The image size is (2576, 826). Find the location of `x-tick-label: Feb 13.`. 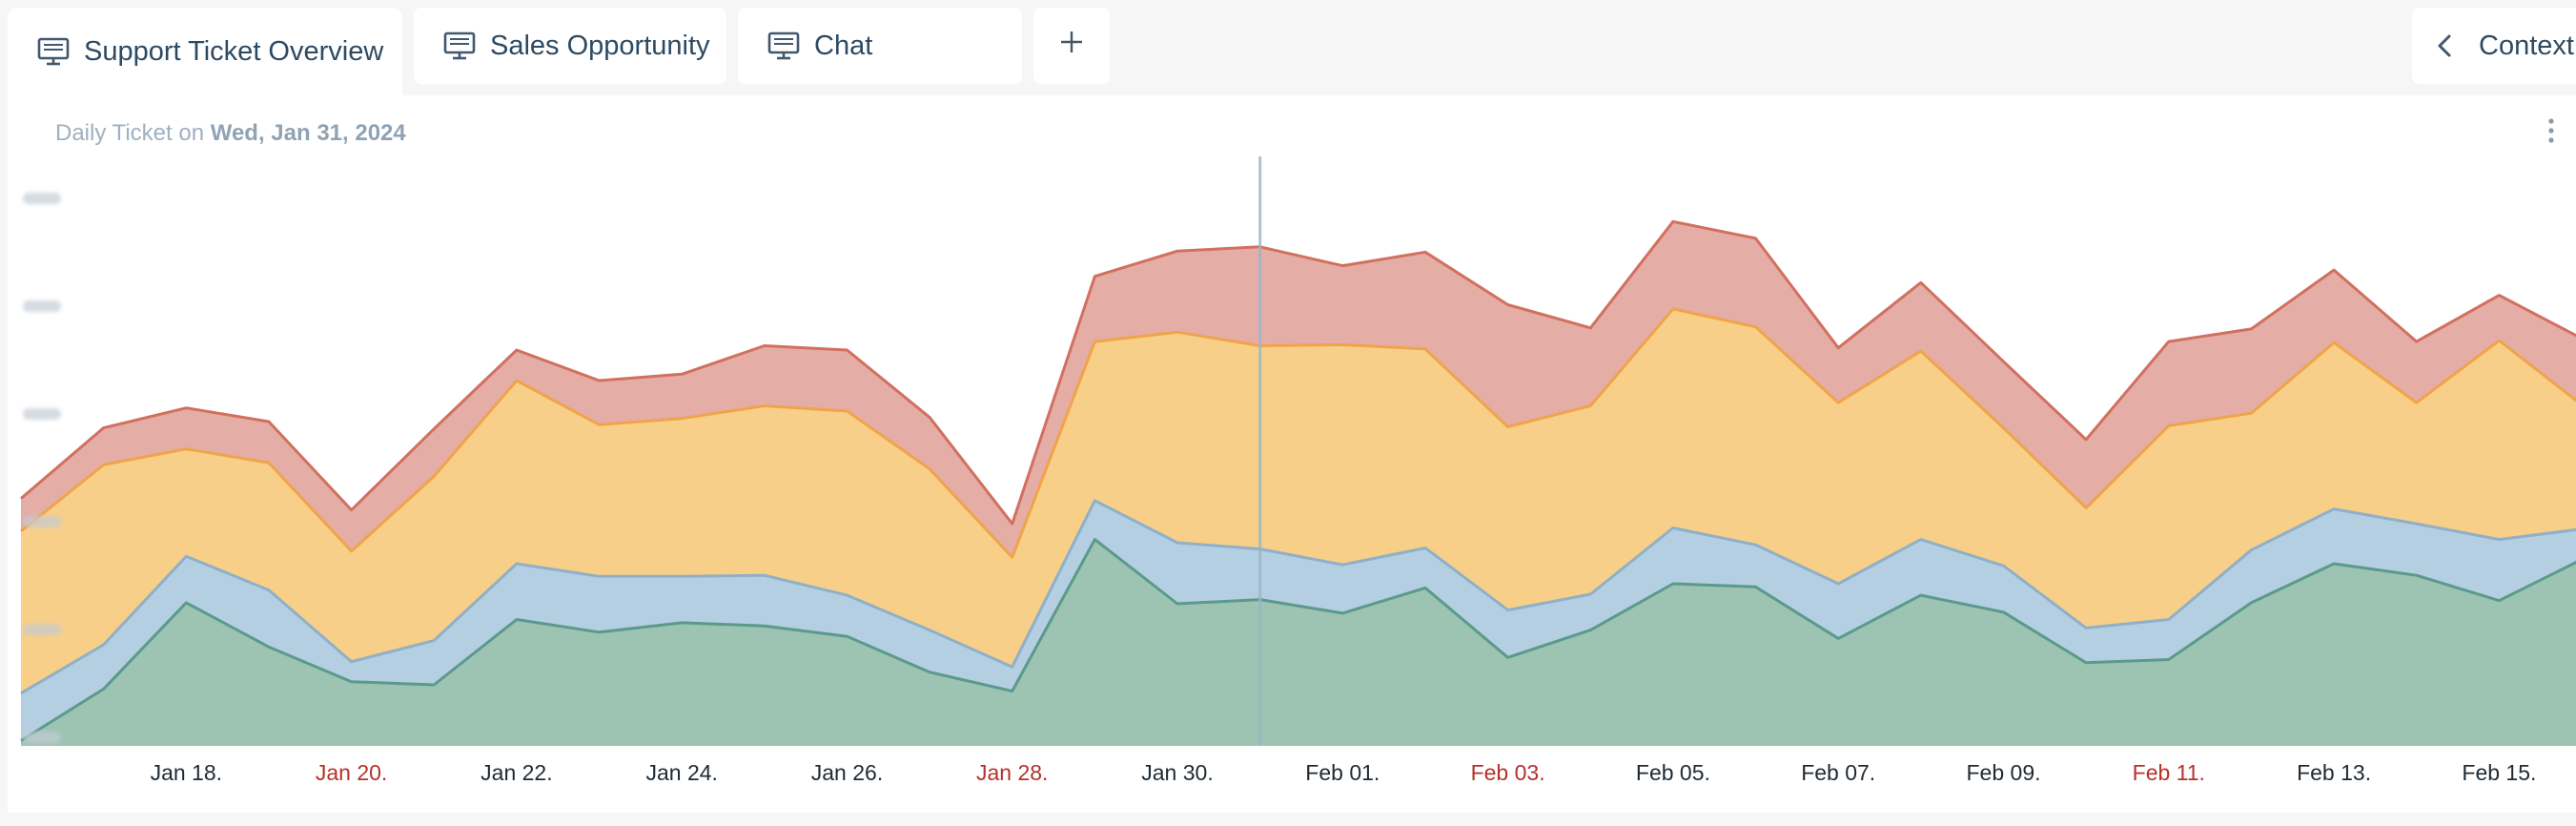

x-tick-label: Feb 13. is located at coordinates (2334, 772).